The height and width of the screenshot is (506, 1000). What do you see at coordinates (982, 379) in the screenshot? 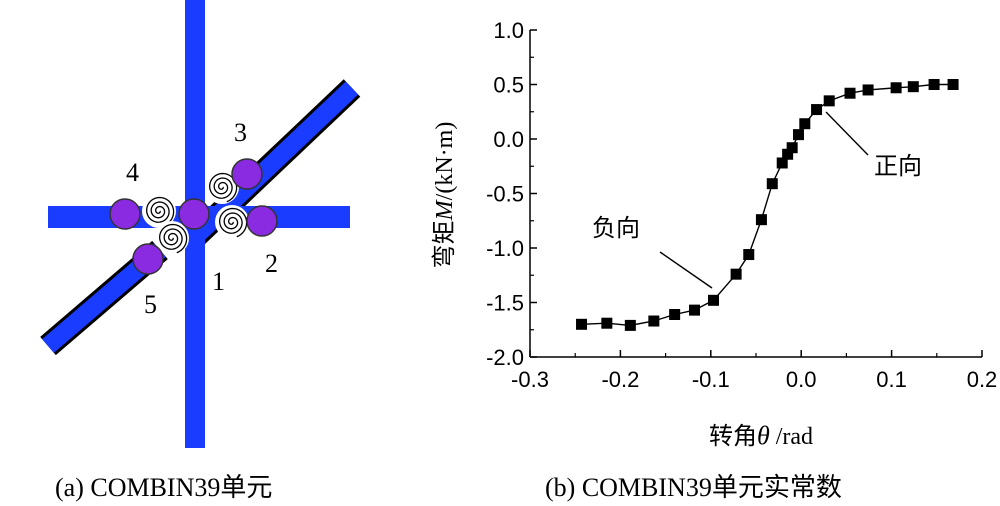
I see `x-tick-label: 0.2` at bounding box center [982, 379].